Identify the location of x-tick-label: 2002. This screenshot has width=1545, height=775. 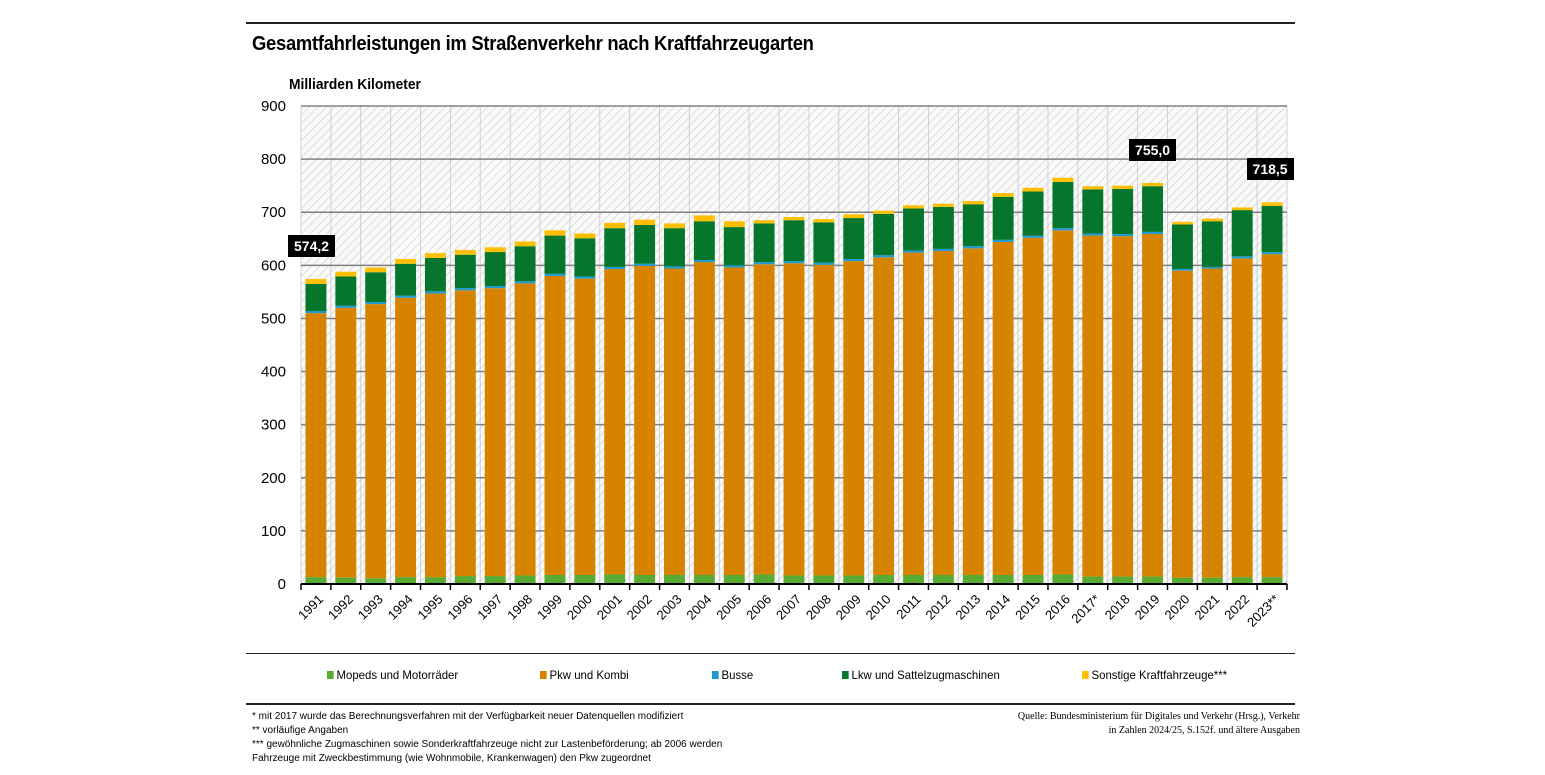
(639, 607).